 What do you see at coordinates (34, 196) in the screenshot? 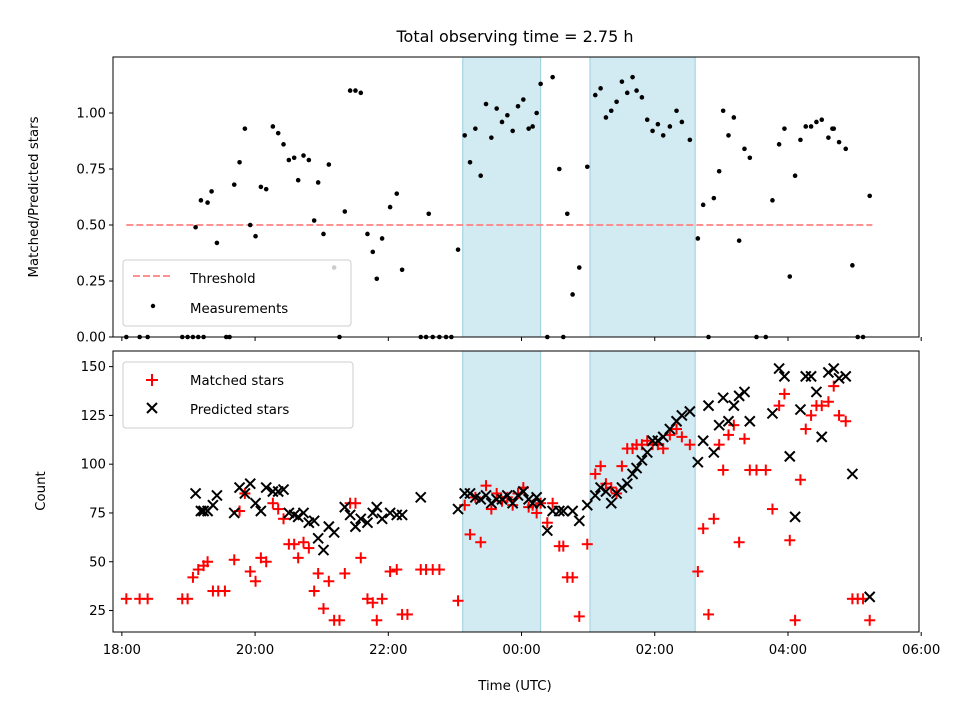
I see `top-y-axis-label: Matched/Predicted stars` at bounding box center [34, 196].